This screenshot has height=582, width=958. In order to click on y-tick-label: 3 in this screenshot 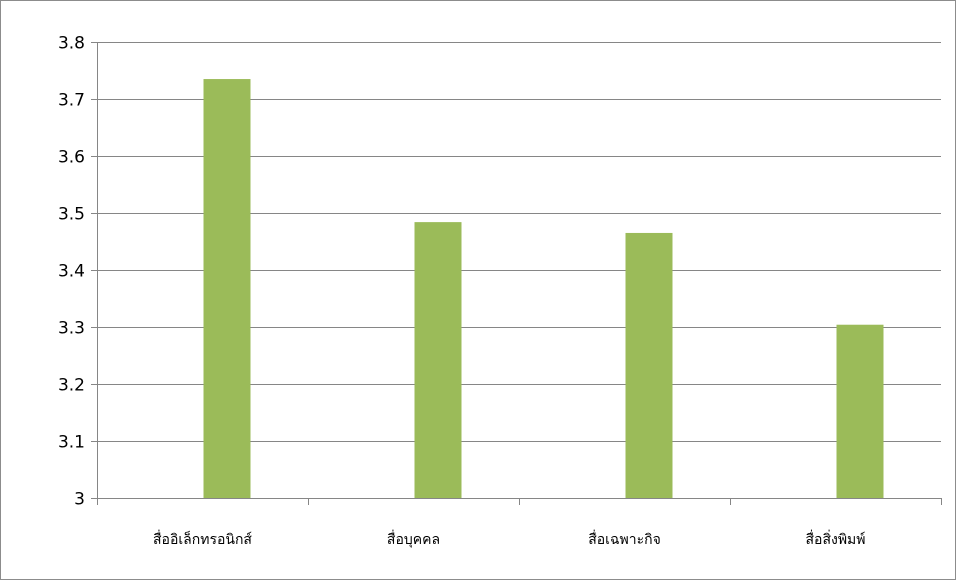, I will do `click(79, 500)`.